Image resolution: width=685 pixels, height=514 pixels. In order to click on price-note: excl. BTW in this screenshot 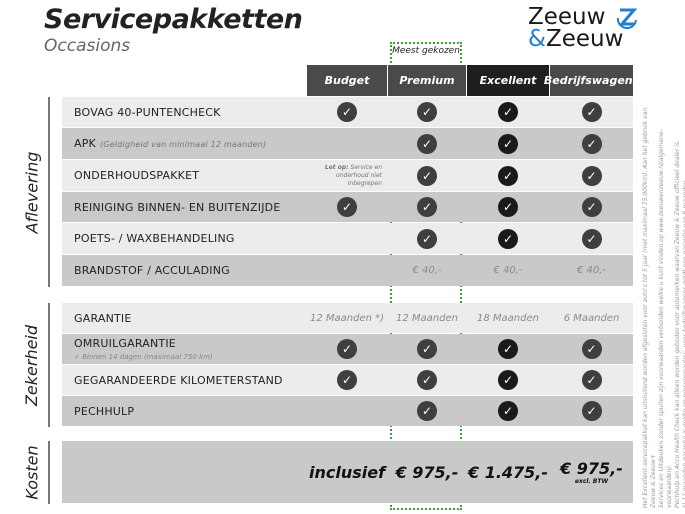, I will do `click(591, 481)`.